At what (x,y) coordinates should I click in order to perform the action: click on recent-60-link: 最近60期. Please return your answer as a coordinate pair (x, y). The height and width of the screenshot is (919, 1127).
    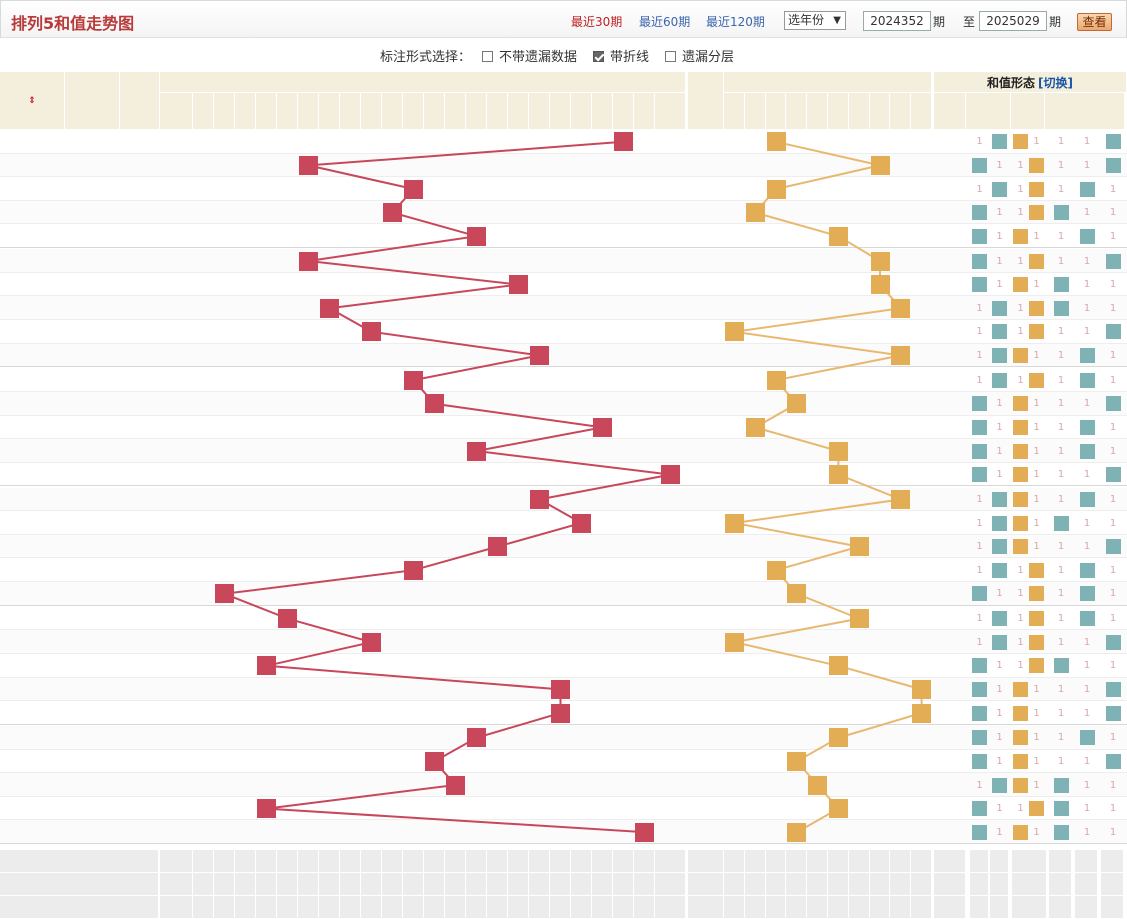
    Looking at the image, I should click on (665, 22).